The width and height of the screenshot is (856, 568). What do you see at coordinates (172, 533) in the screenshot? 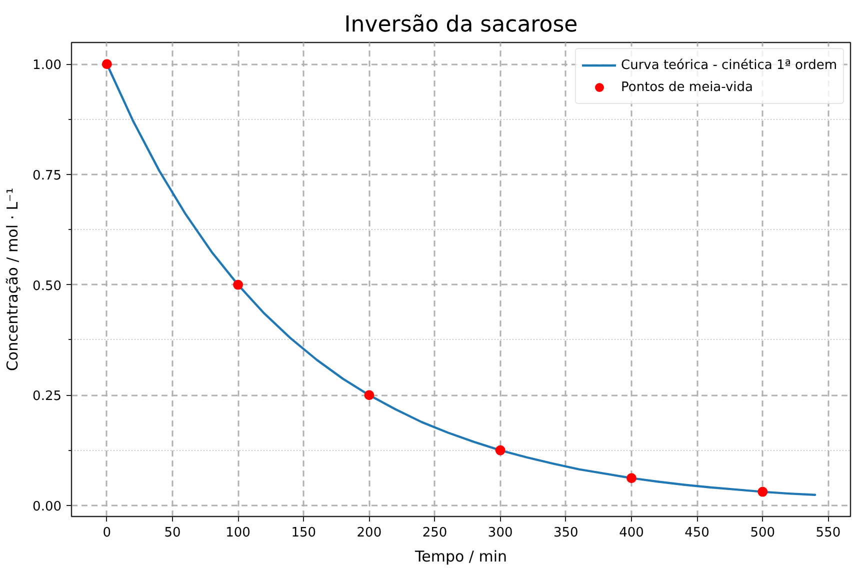
I see `x-tick-label: 50` at bounding box center [172, 533].